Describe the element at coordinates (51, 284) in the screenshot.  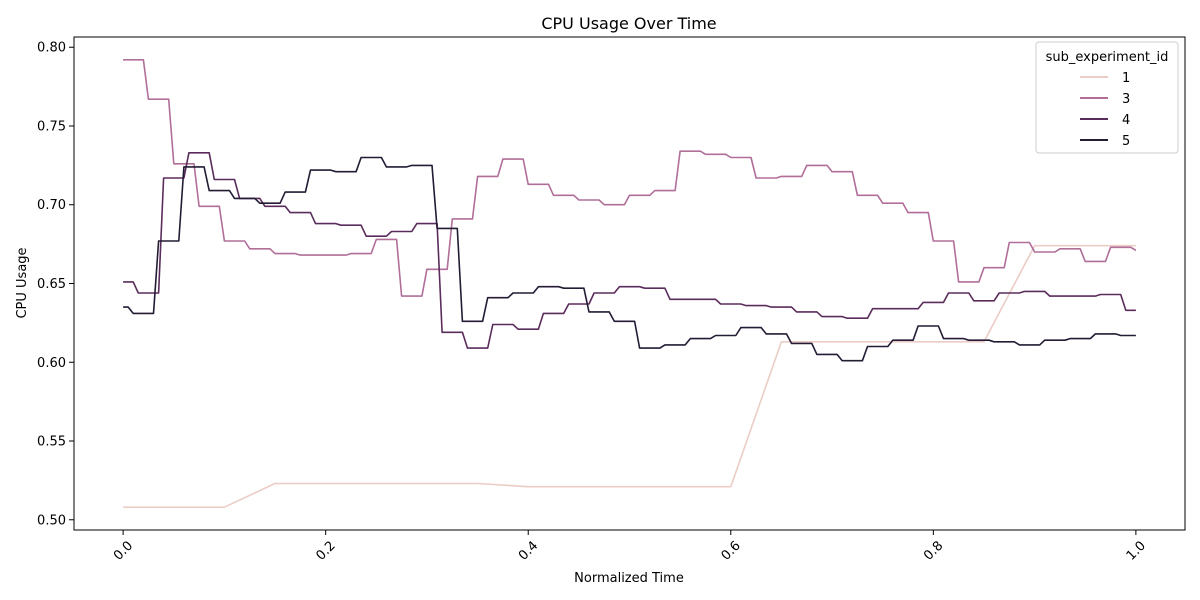
I see `y-tick-label: 0.65` at that location.